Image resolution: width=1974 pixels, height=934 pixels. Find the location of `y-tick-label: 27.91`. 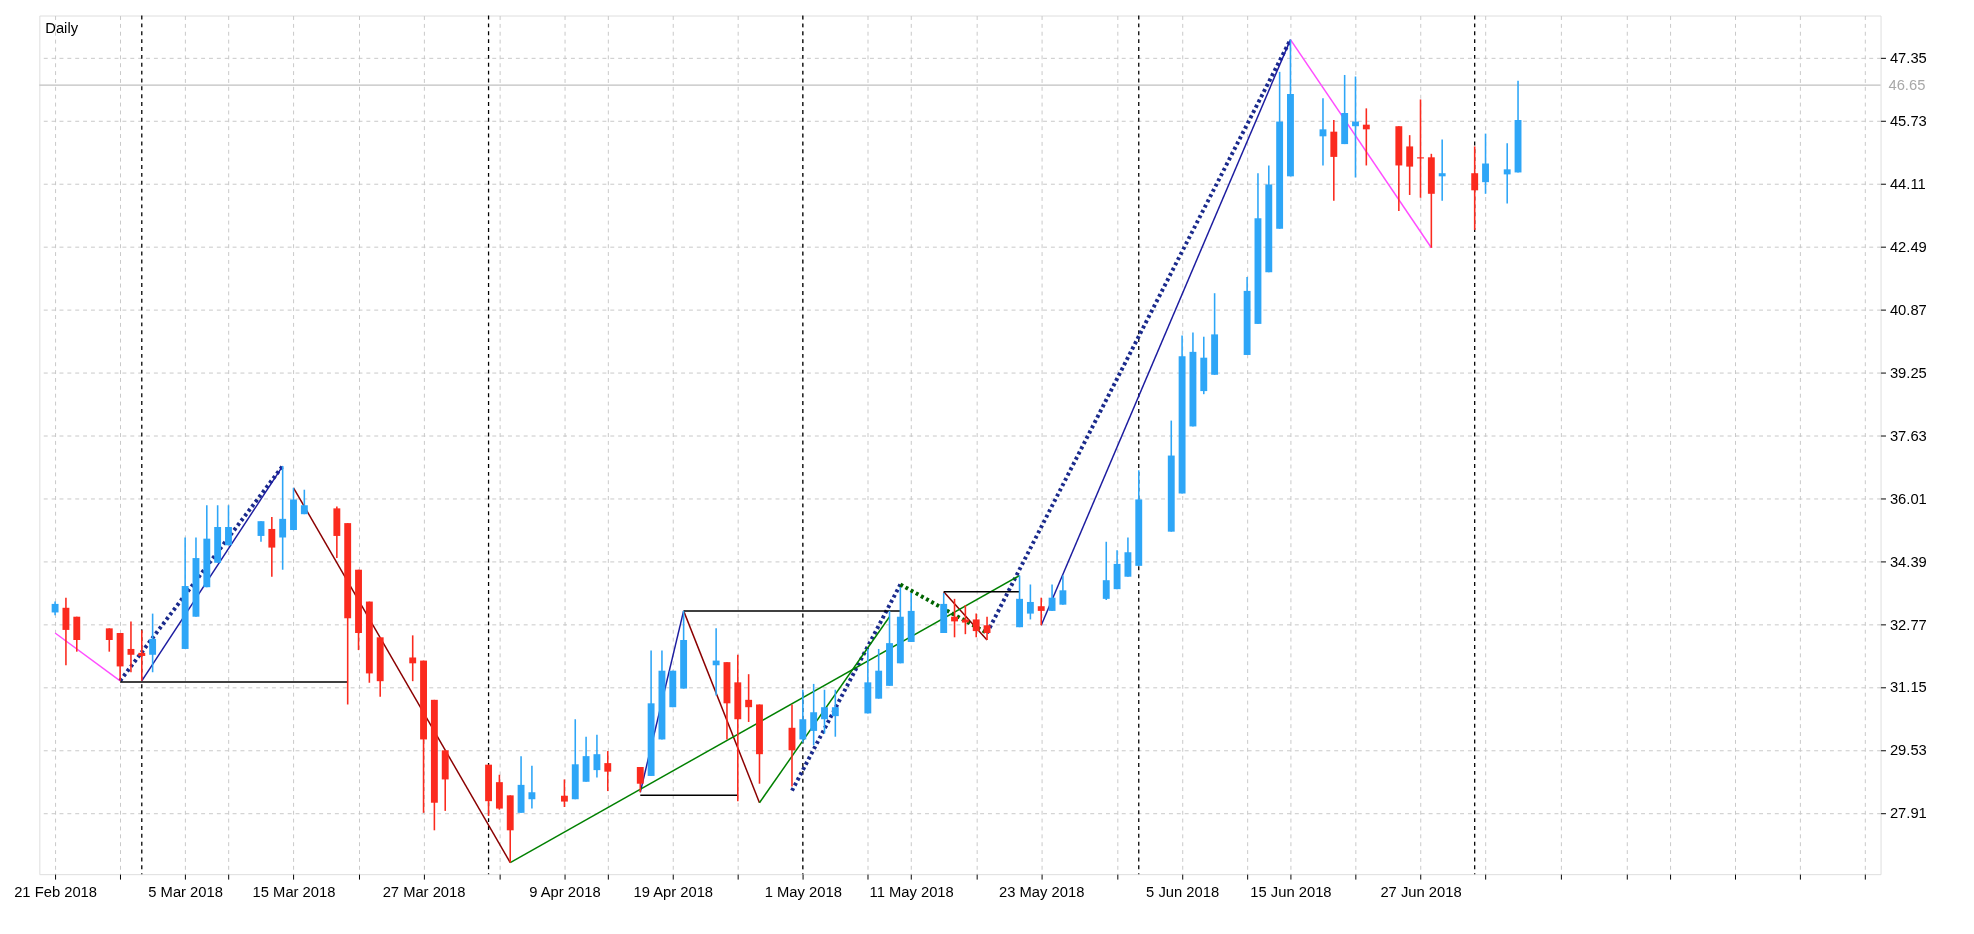

y-tick-label: 27.91 is located at coordinates (1908, 813).